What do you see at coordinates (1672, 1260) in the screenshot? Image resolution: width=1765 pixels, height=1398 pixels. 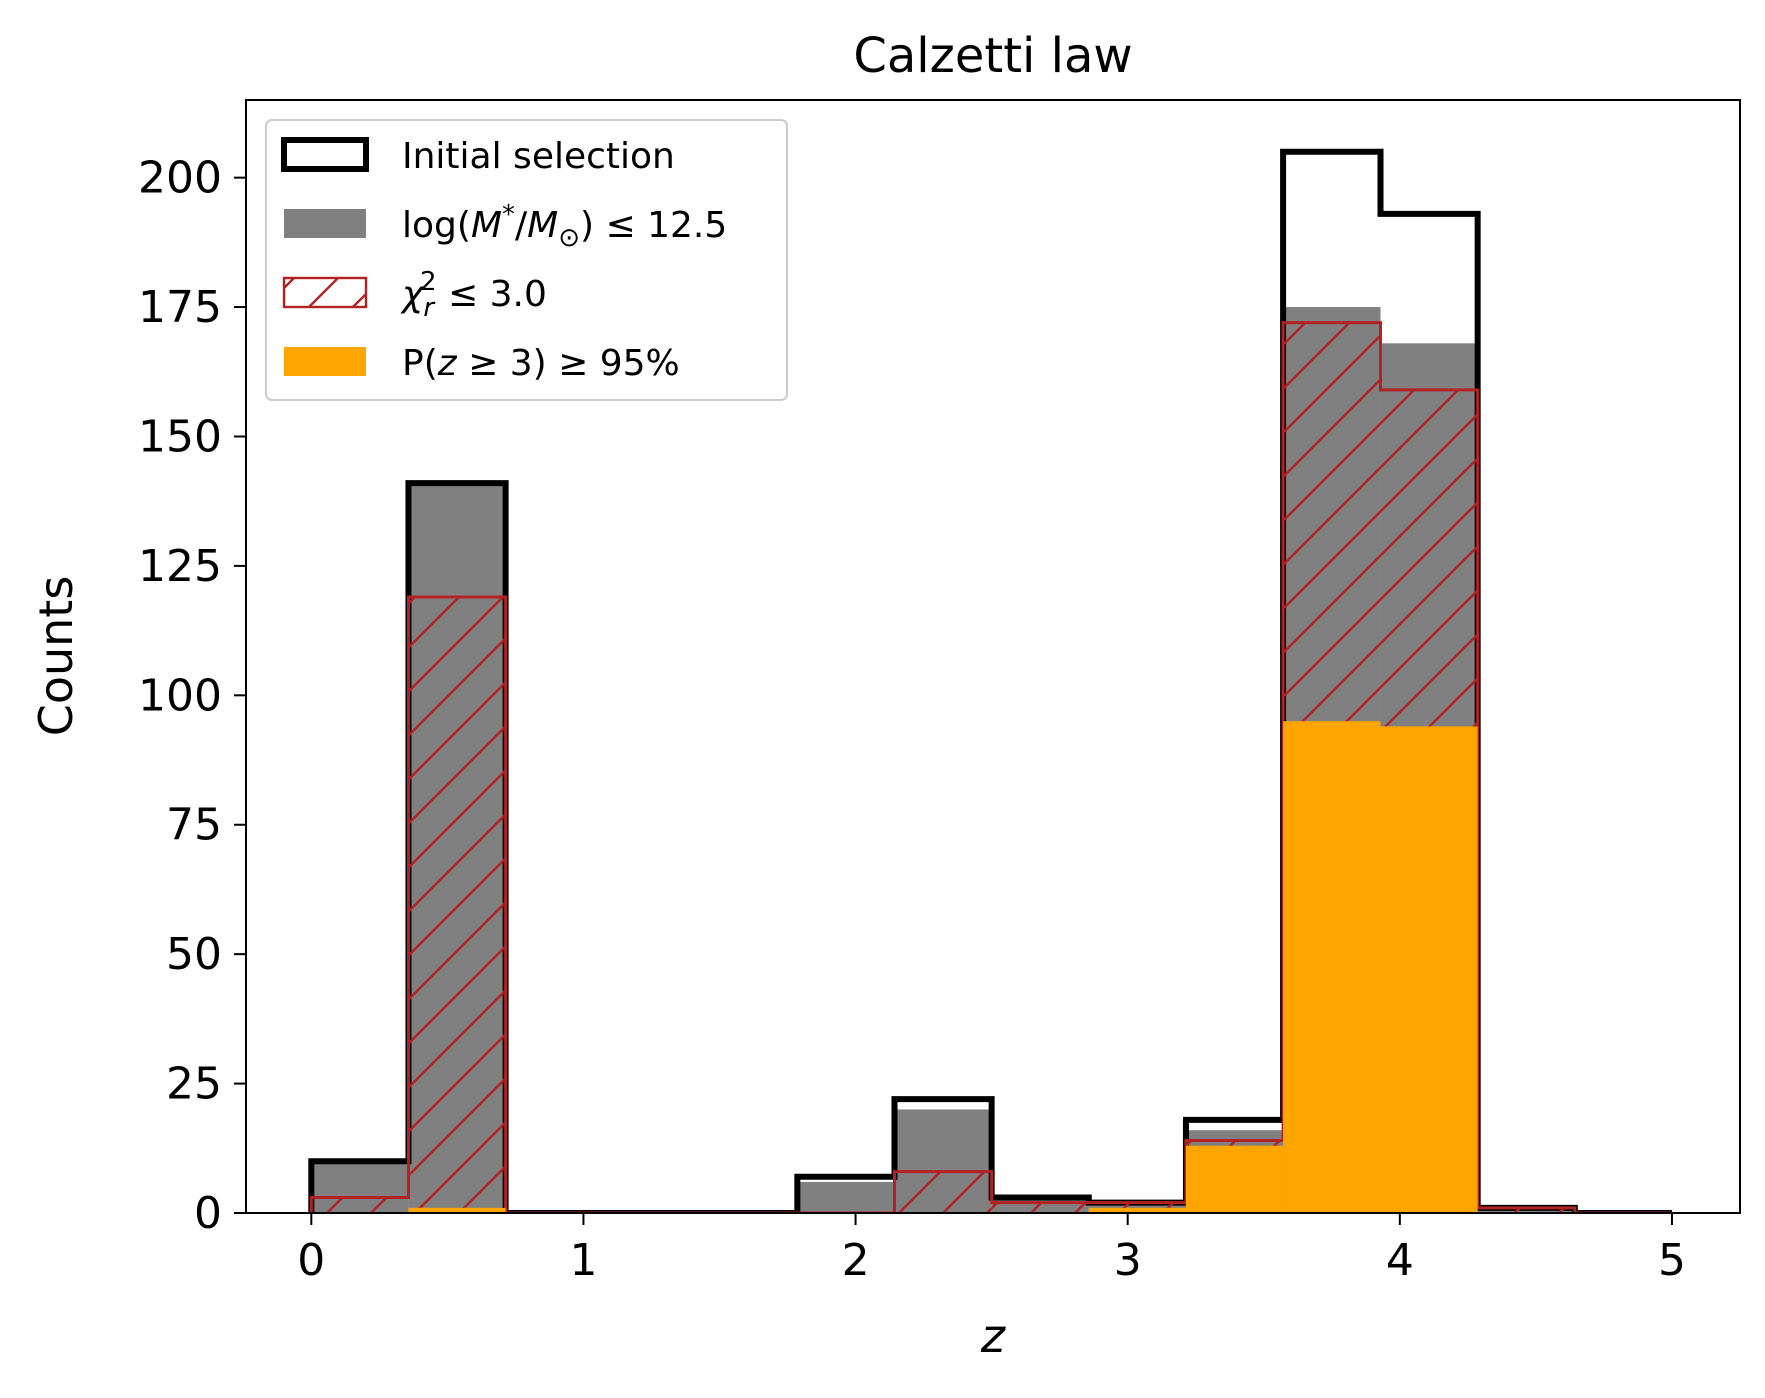 I see `x-tick-label-5: 5` at bounding box center [1672, 1260].